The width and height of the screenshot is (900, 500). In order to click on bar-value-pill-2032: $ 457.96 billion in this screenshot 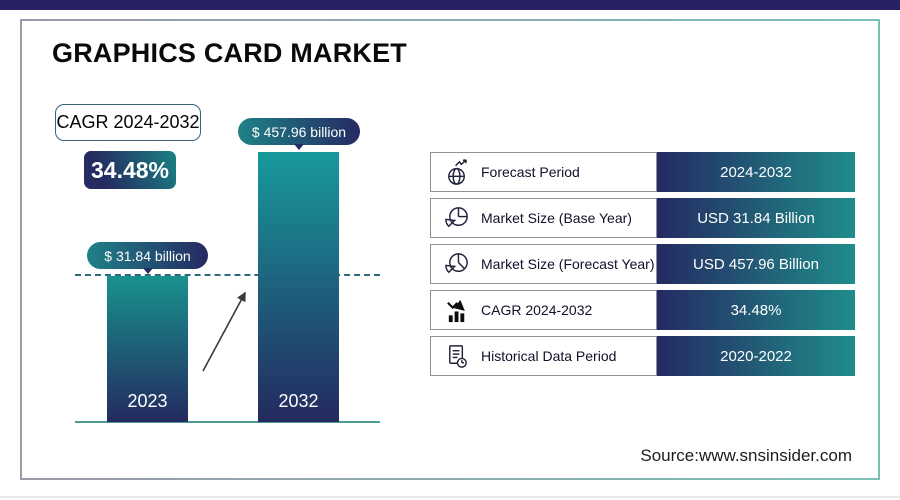, I will do `click(299, 134)`.